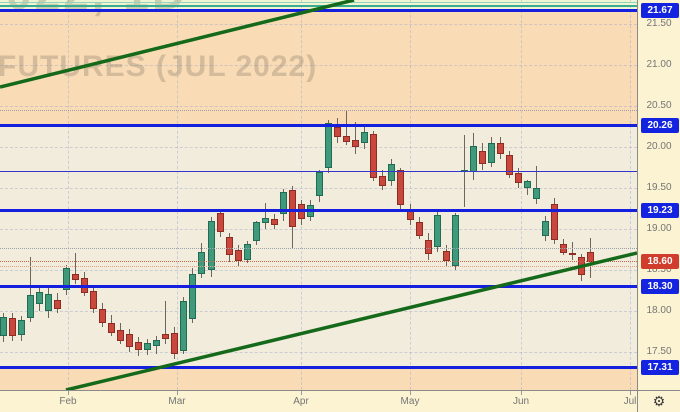  I want to click on price-tick-19.50: 19.50, so click(659, 187).